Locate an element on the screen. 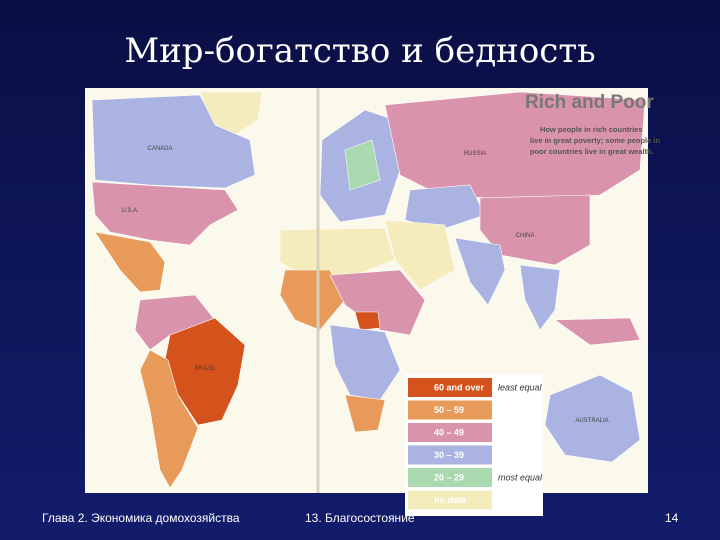 The width and height of the screenshot is (720, 540). country-label: CANADA is located at coordinates (159, 149).